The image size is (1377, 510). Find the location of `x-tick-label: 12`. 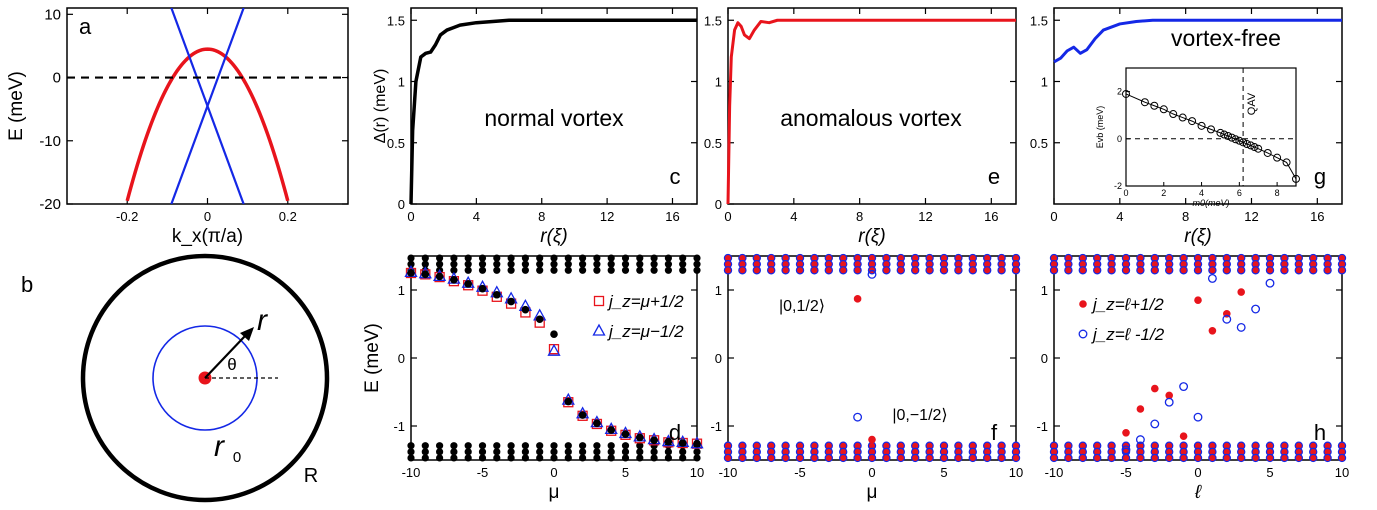

x-tick-label: 12 is located at coordinates (925, 216).